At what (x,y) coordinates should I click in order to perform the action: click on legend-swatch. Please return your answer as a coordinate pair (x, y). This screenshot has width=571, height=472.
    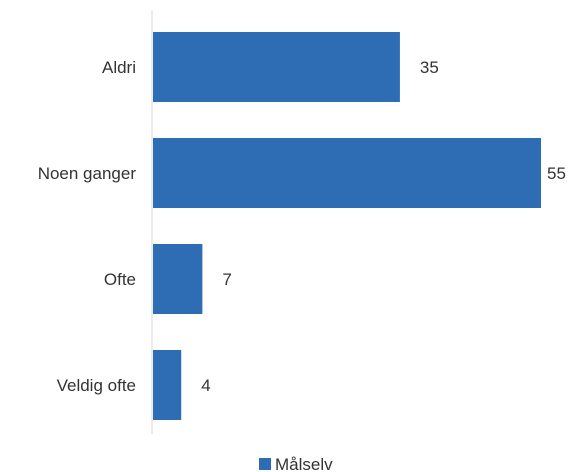
    Looking at the image, I should click on (265, 464).